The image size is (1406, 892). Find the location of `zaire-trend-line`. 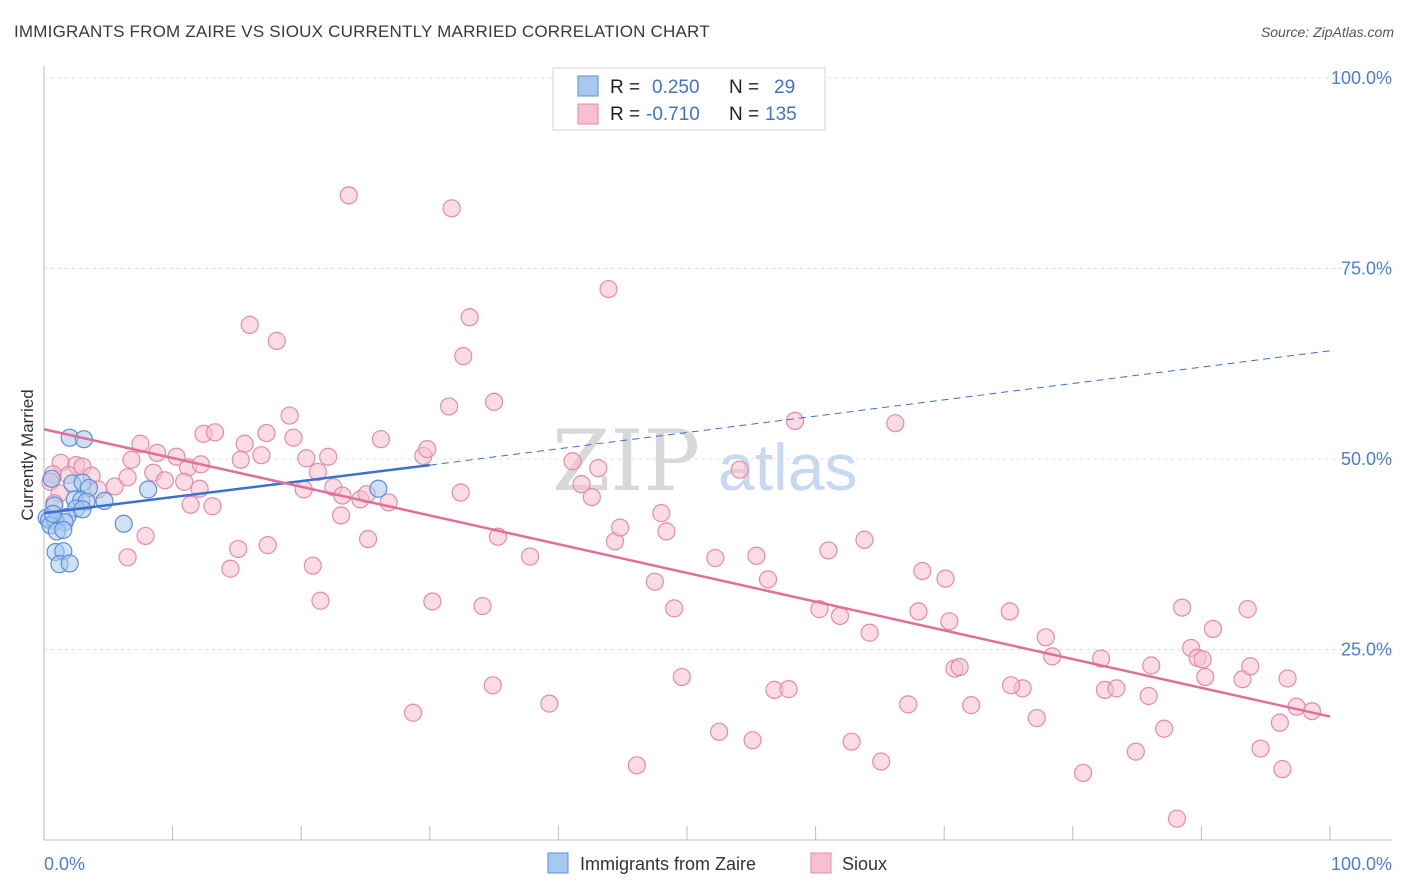

zaire-trend-line is located at coordinates (236, 489).